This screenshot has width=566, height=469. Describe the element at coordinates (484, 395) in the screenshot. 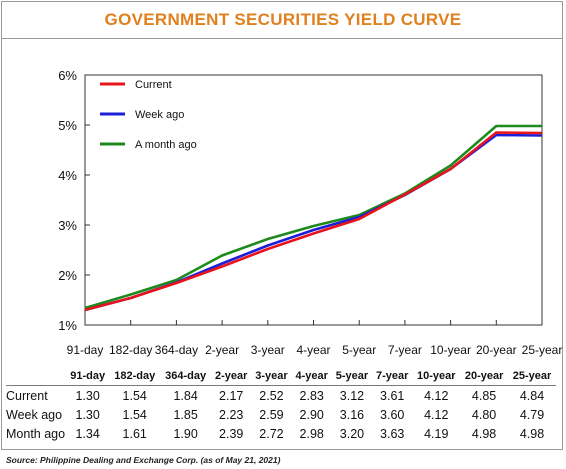

I see `table-cell: 4.85` at that location.